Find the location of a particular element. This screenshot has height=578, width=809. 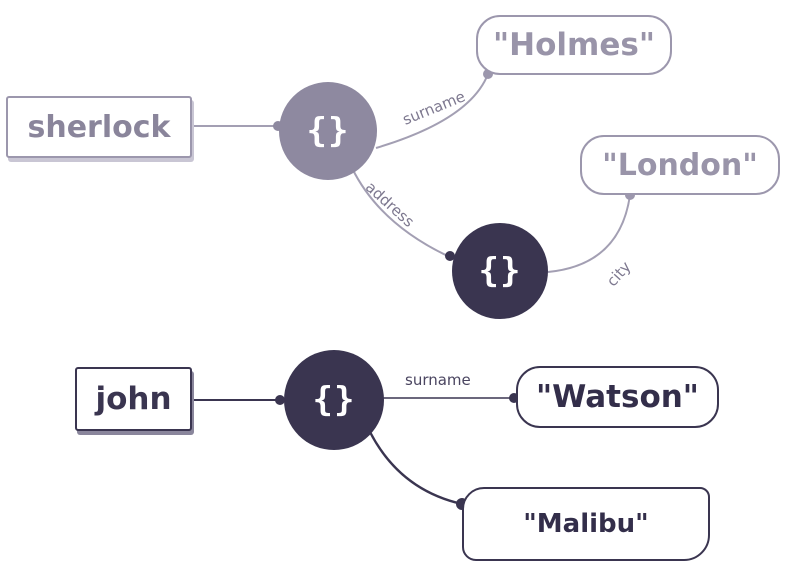

value-box-london: "London" is located at coordinates (680, 165).